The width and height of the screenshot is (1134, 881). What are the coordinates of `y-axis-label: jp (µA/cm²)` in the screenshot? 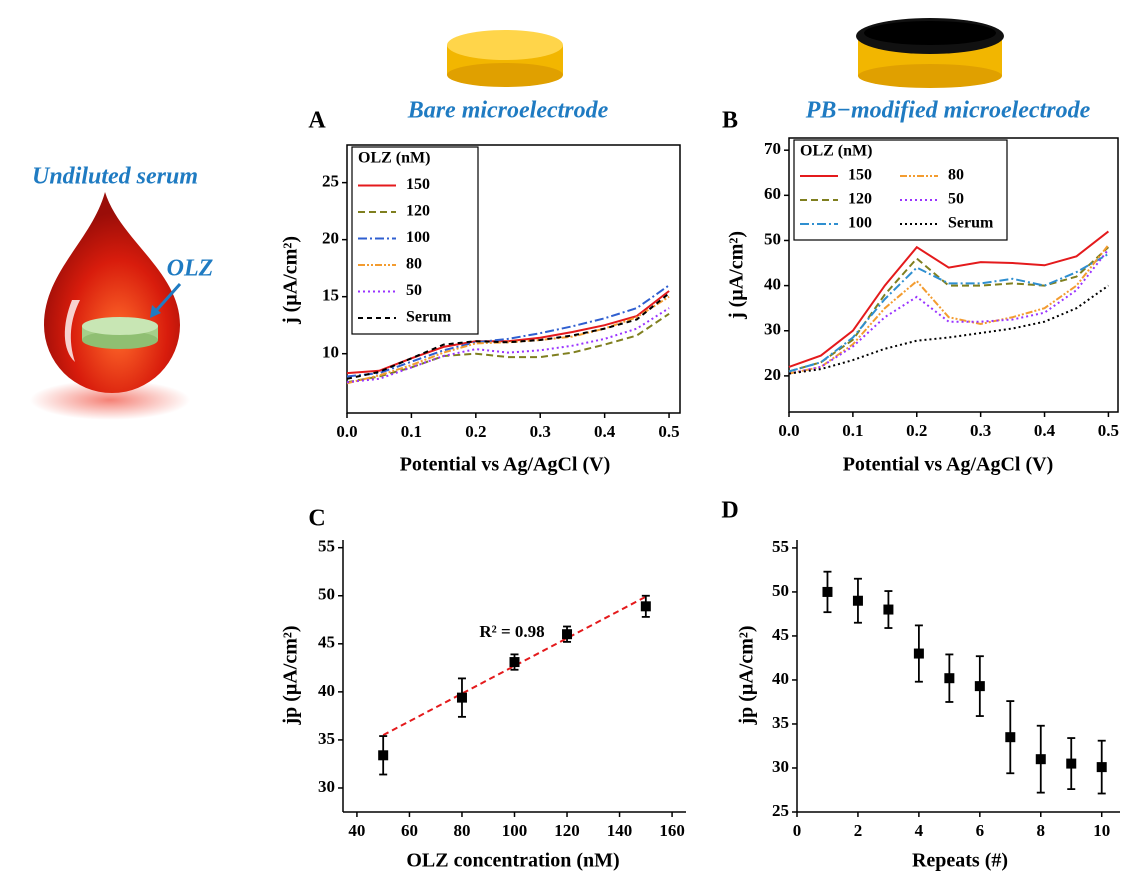 It's located at (291, 675).